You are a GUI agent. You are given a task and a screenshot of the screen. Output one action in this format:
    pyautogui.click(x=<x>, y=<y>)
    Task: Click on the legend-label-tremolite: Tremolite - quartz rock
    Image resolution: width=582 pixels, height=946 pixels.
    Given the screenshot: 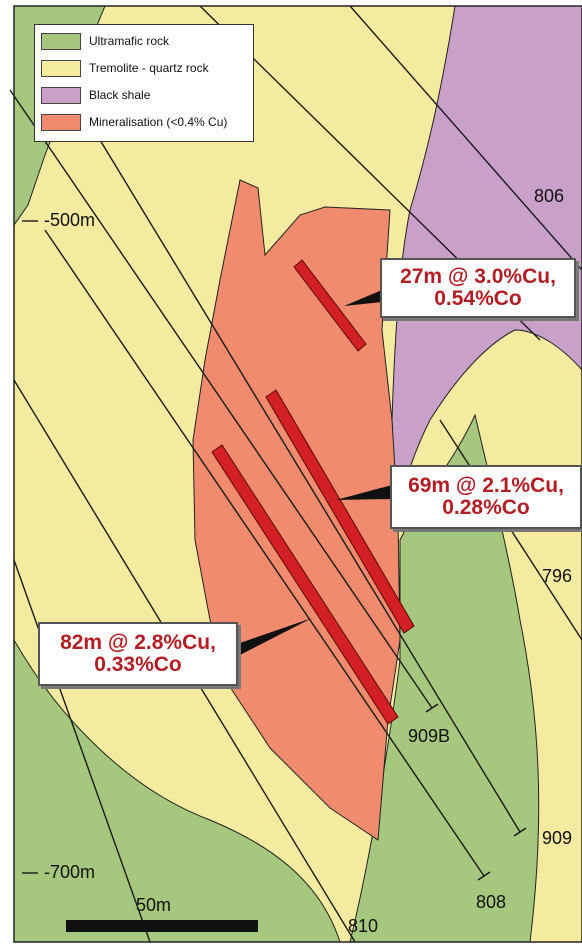 What is the action you would take?
    pyautogui.click(x=149, y=68)
    